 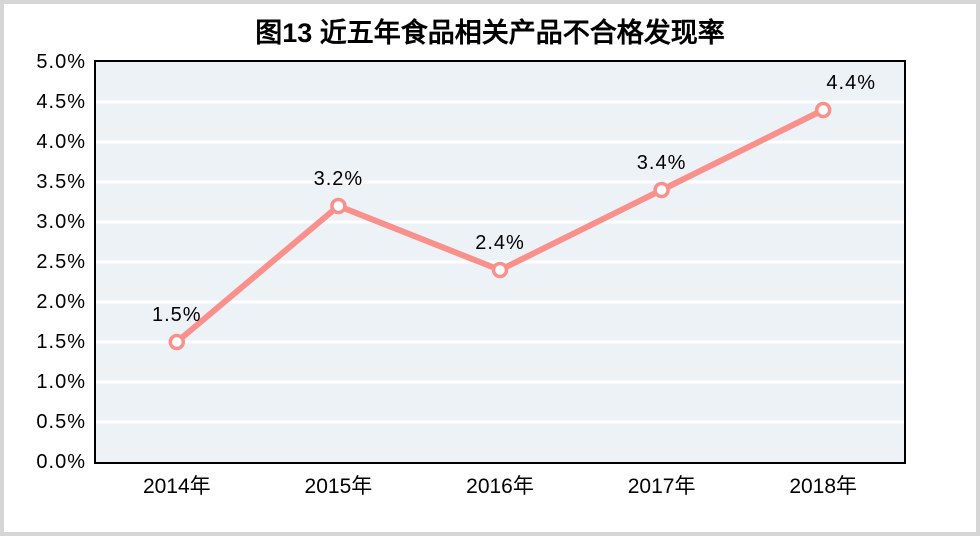 What do you see at coordinates (661, 163) in the screenshot?
I see `data-label: 3.4%` at bounding box center [661, 163].